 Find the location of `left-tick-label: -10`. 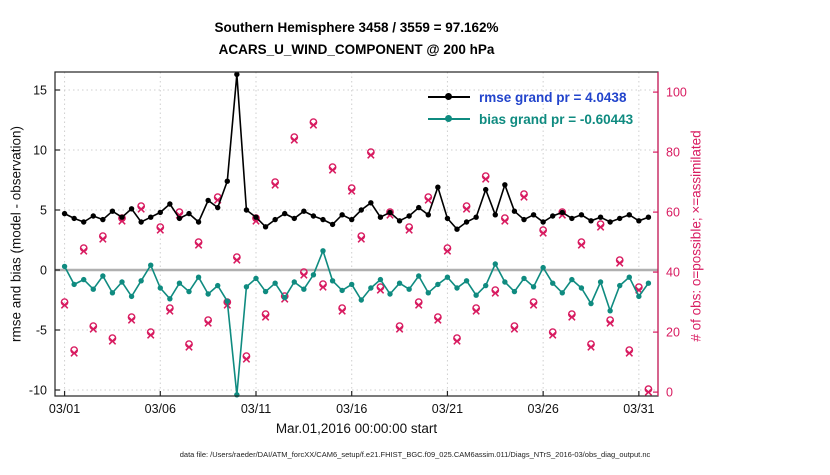

left-tick-label: -10 is located at coordinates (38, 391).